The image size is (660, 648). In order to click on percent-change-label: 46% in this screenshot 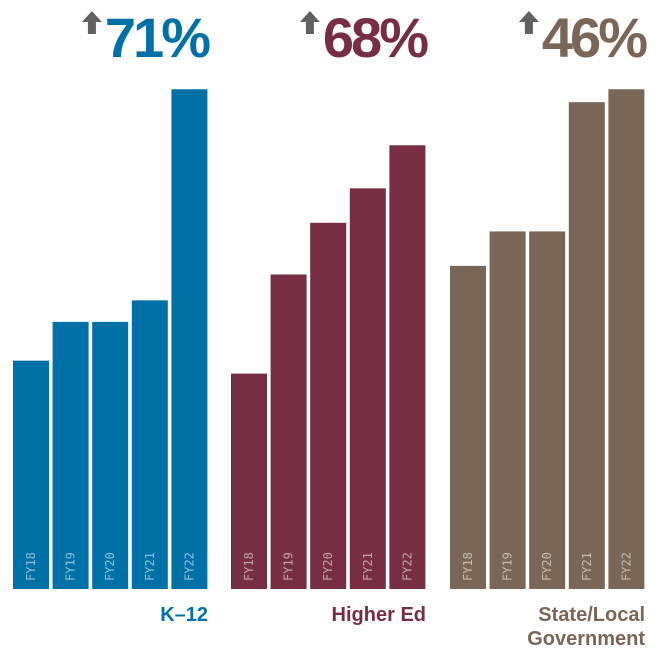, I will do `click(594, 37)`.